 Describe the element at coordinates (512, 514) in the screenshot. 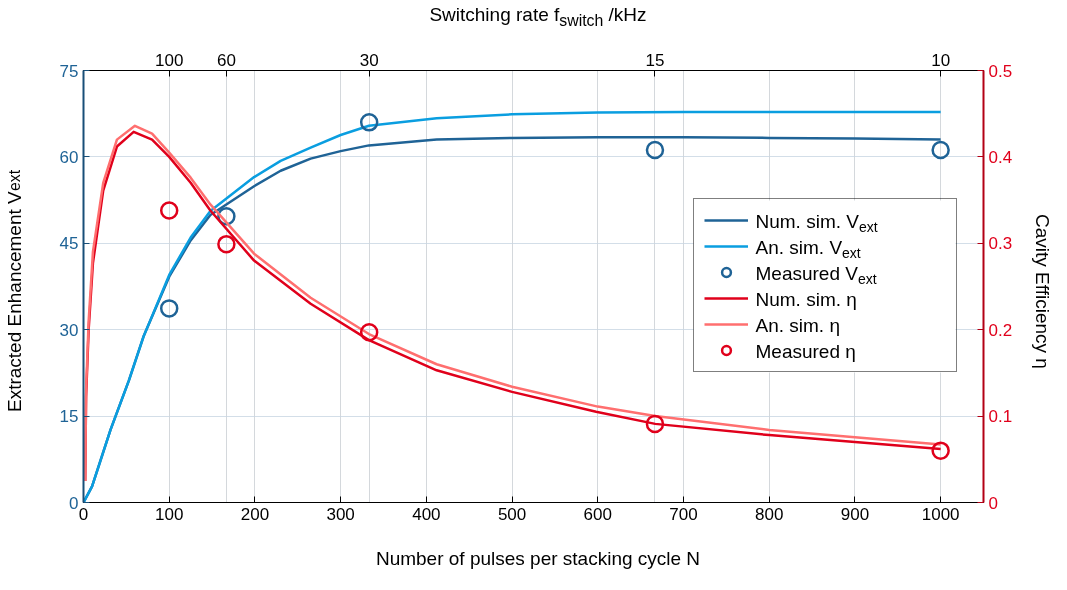

I see `x-tick-label: 500` at that location.